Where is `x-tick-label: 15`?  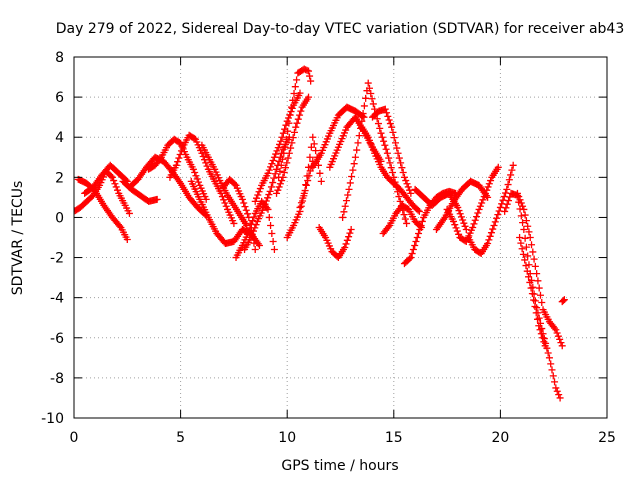
x-tick-label: 15 is located at coordinates (394, 438).